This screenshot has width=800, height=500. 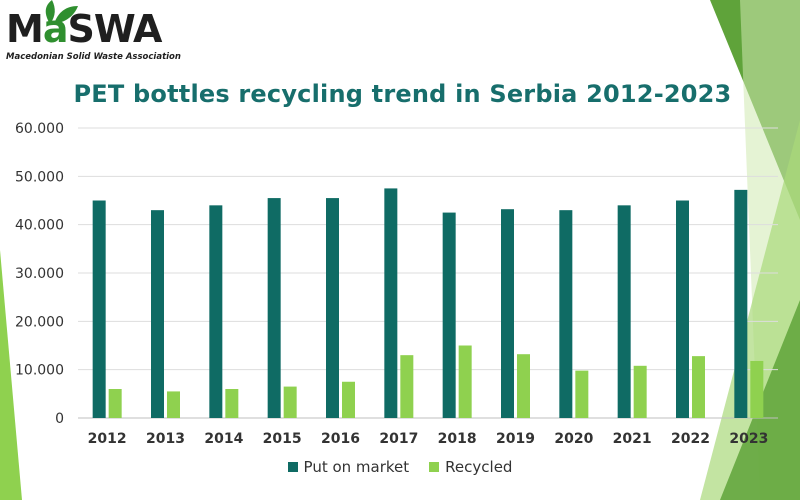 I want to click on legend-label-put-on-market: Put on market, so click(x=356, y=467).